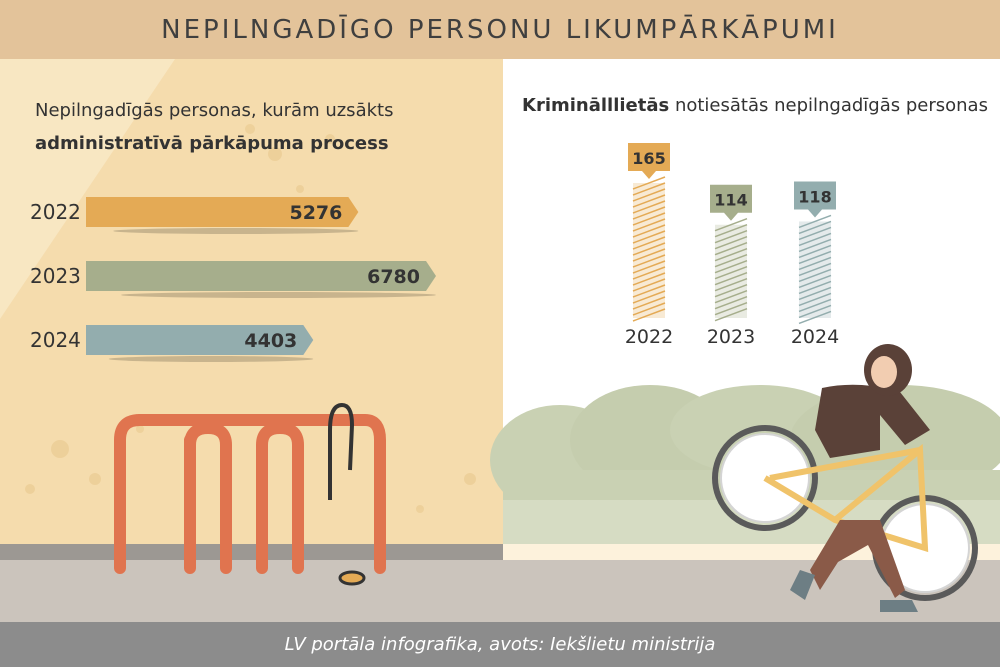 The height and width of the screenshot is (667, 1000). What do you see at coordinates (648, 158) in the screenshot?
I see `vbar-value-label: 165` at bounding box center [648, 158].